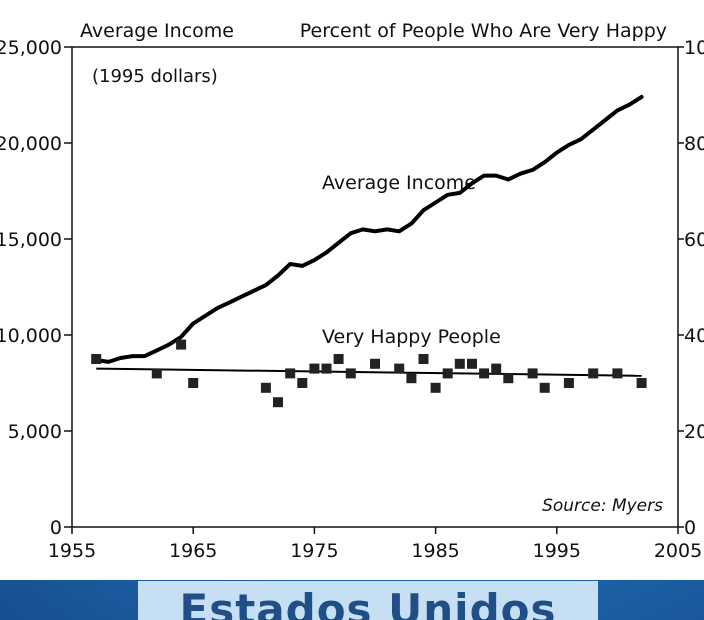 The width and height of the screenshot is (704, 620). Describe the element at coordinates (690, 528) in the screenshot. I see `y-right-tick-label: 0` at that location.